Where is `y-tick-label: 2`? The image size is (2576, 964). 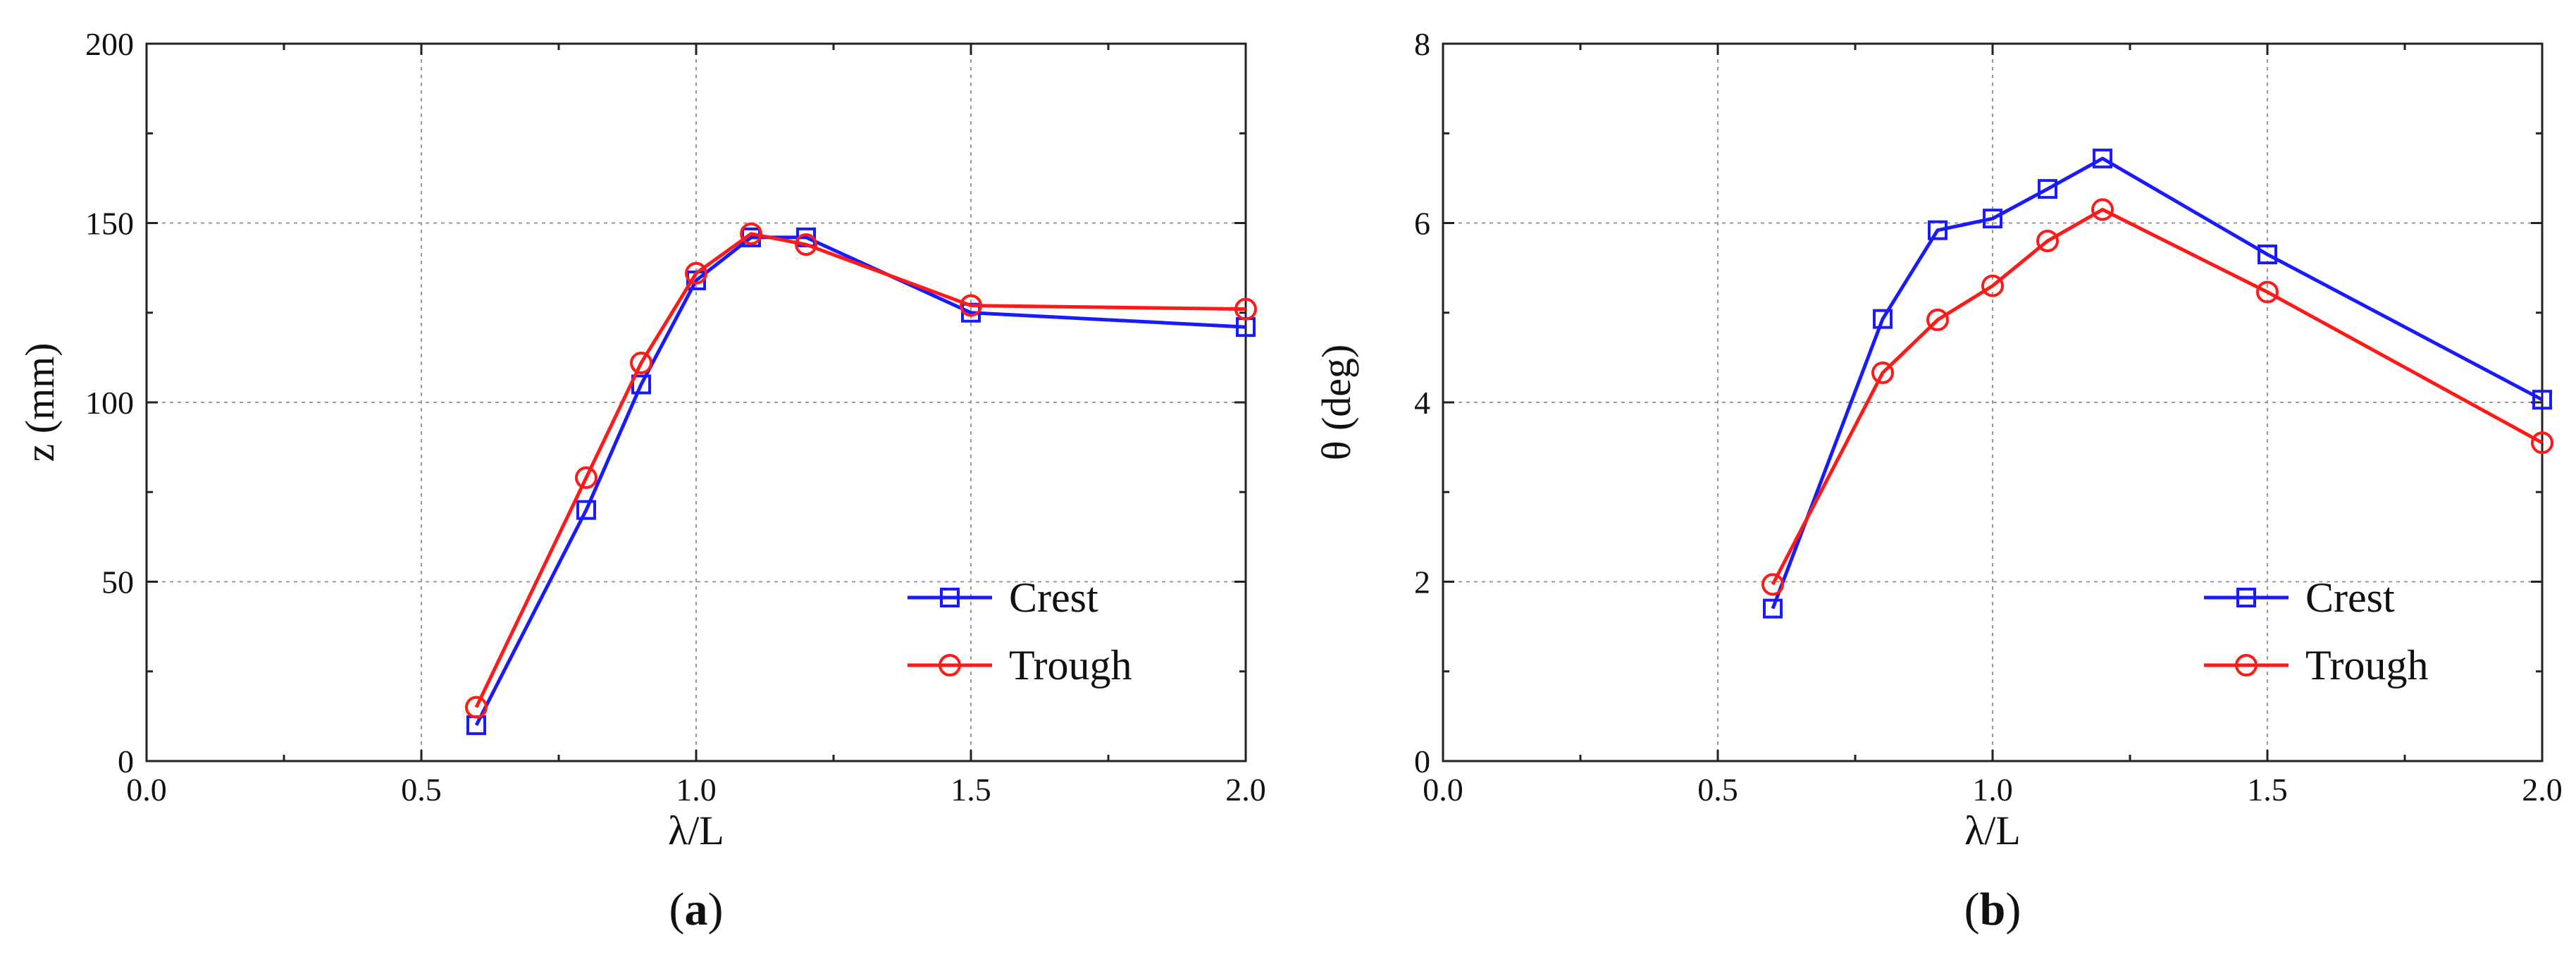
y-tick-label: 2 is located at coordinates (1422, 582).